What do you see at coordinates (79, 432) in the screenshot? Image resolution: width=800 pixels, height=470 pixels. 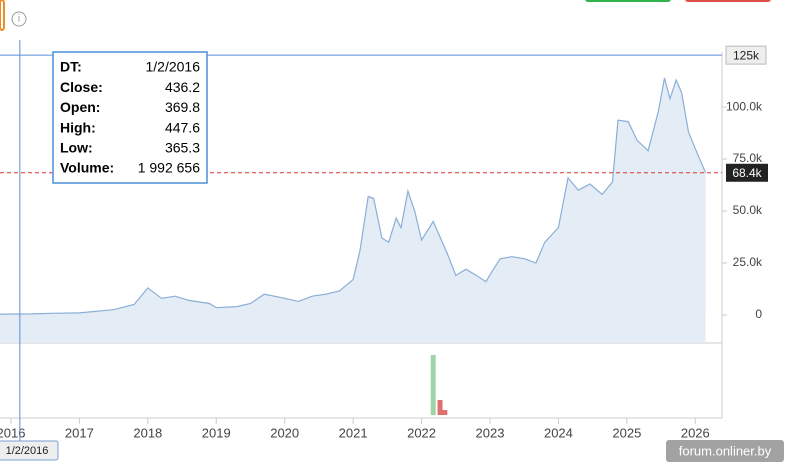 I see `x-tick-label: 2017` at bounding box center [79, 432].